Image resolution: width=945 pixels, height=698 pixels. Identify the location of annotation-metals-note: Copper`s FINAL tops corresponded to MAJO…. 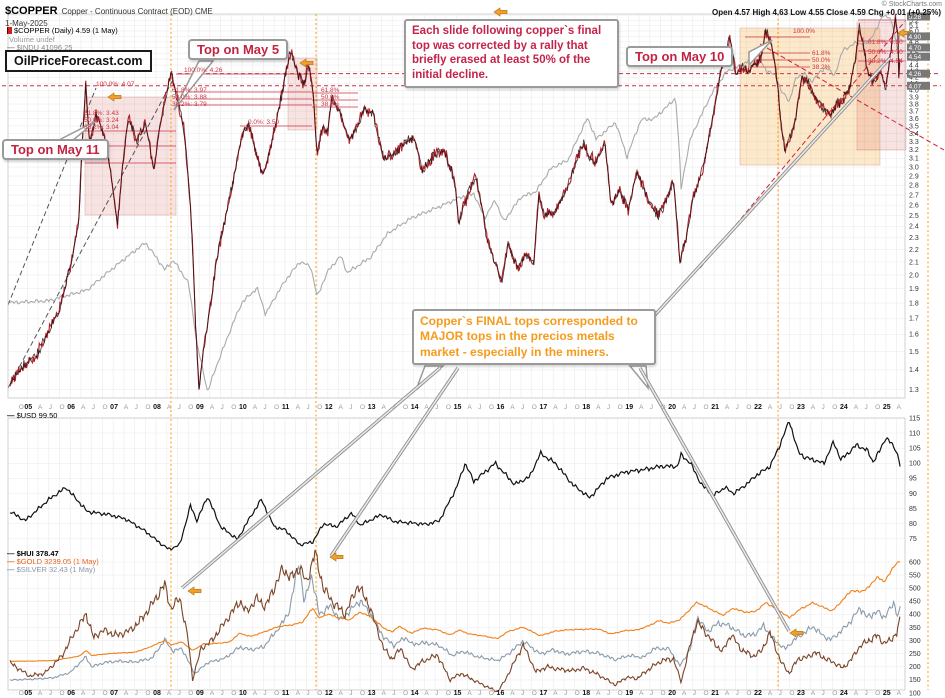
(534, 337).